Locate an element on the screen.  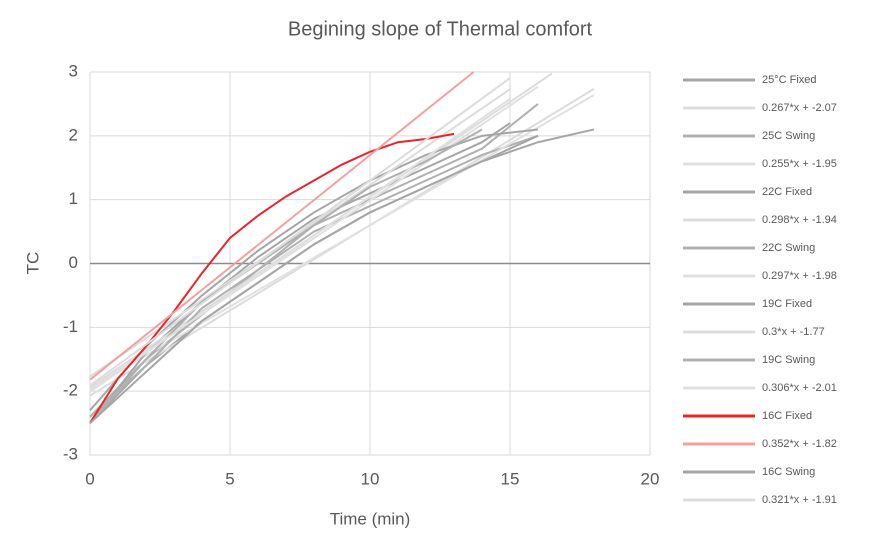
legend-label: 19C Fixed is located at coordinates (787, 304).